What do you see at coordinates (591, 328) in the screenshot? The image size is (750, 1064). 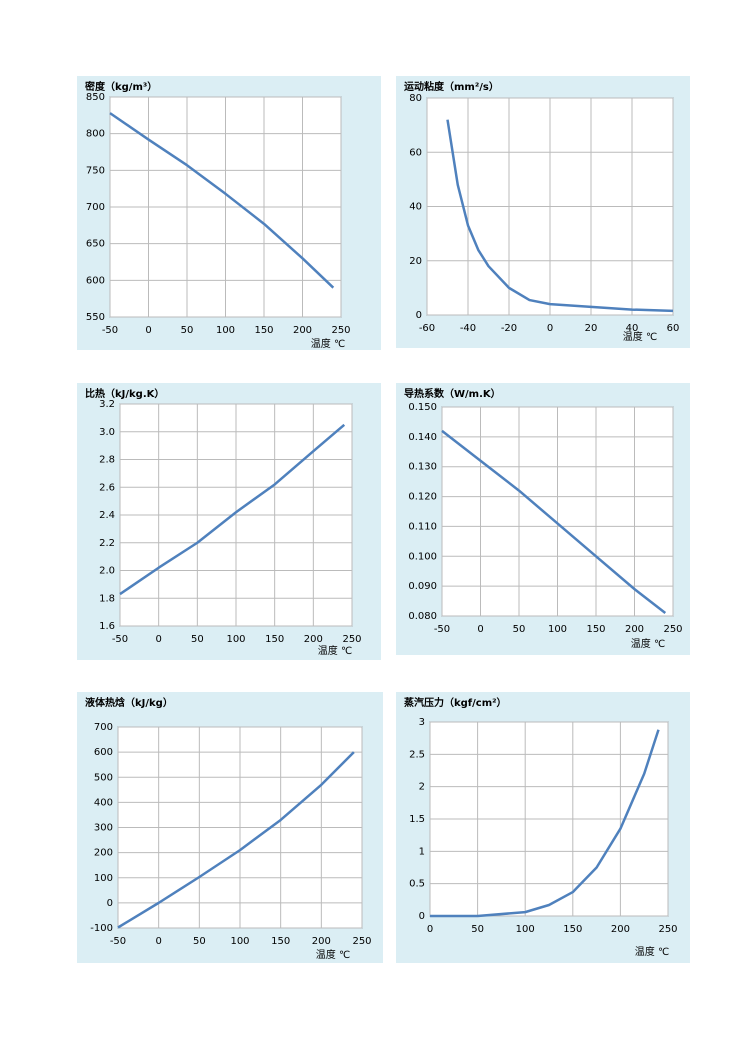 I see `x-tick-label: 20` at bounding box center [591, 328].